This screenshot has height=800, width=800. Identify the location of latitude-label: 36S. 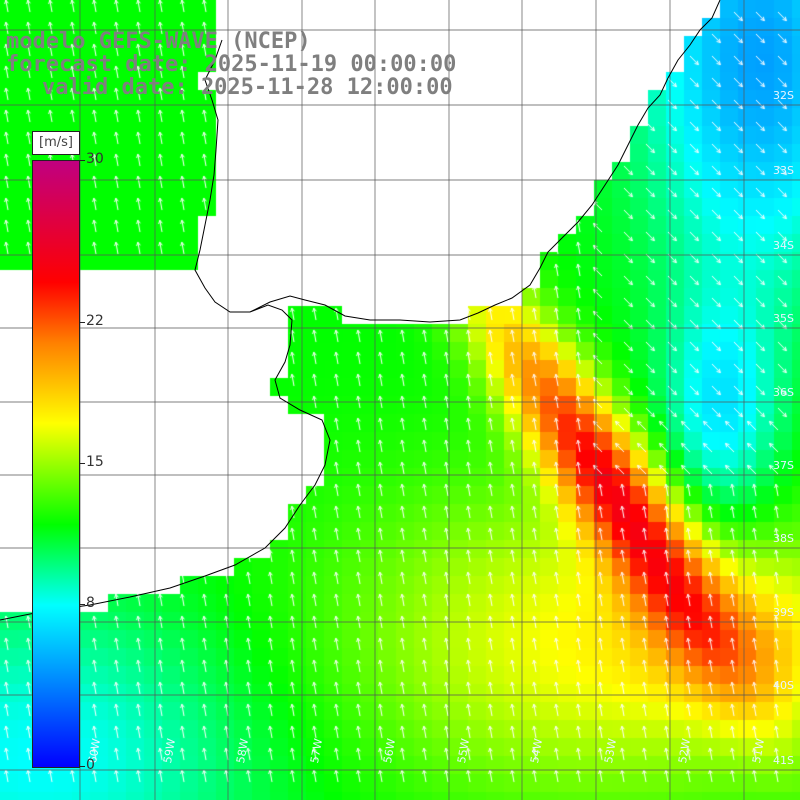
(783, 392).